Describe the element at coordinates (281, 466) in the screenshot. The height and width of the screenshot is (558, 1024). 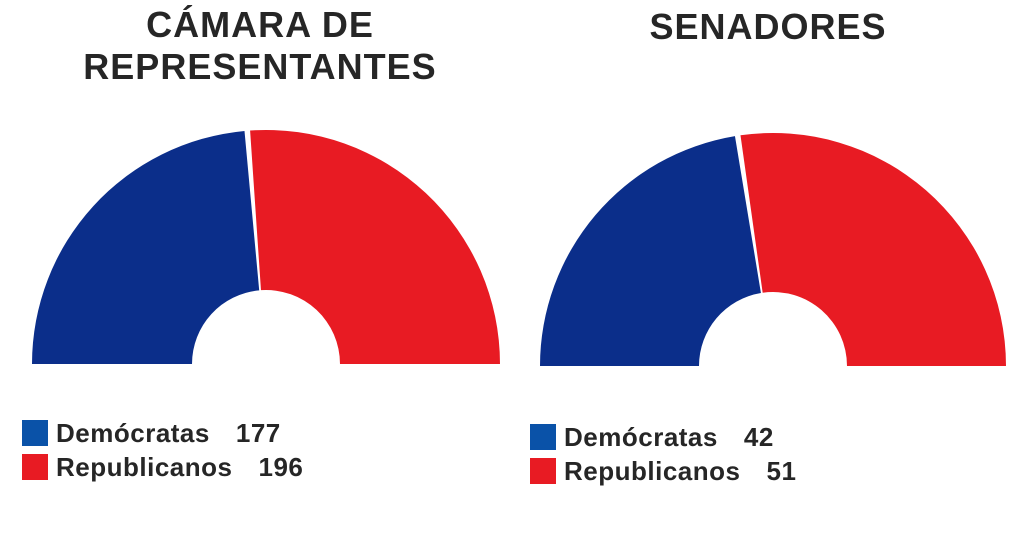
I see `legend-value: 196` at that location.